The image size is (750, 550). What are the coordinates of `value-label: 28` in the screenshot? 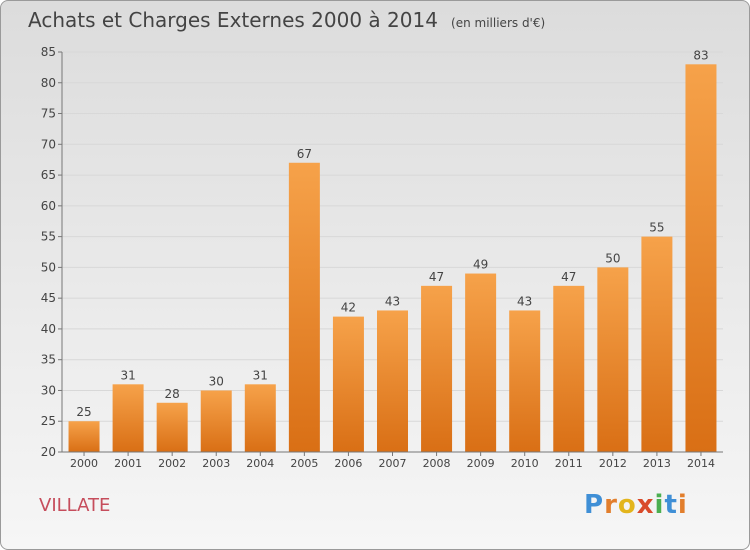 It's located at (172, 394).